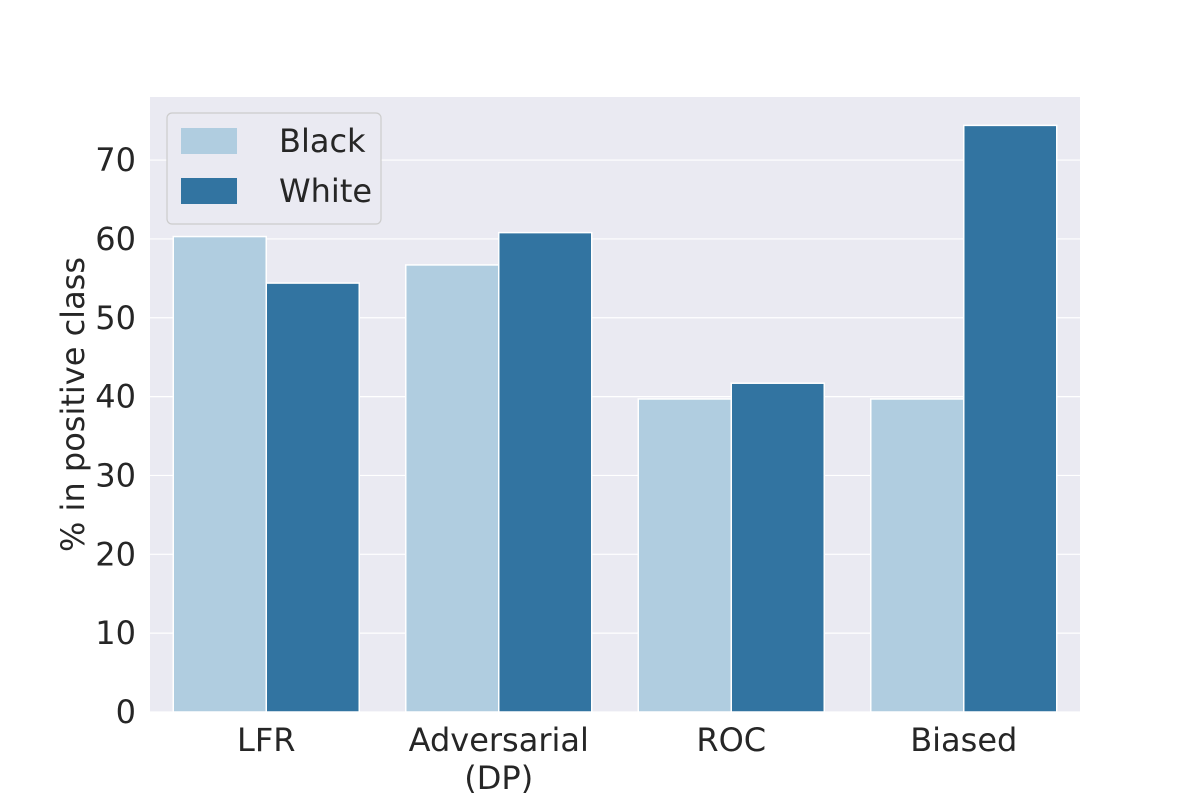 The width and height of the screenshot is (1200, 804). Describe the element at coordinates (115, 554) in the screenshot. I see `y-tick-label: 20` at that location.